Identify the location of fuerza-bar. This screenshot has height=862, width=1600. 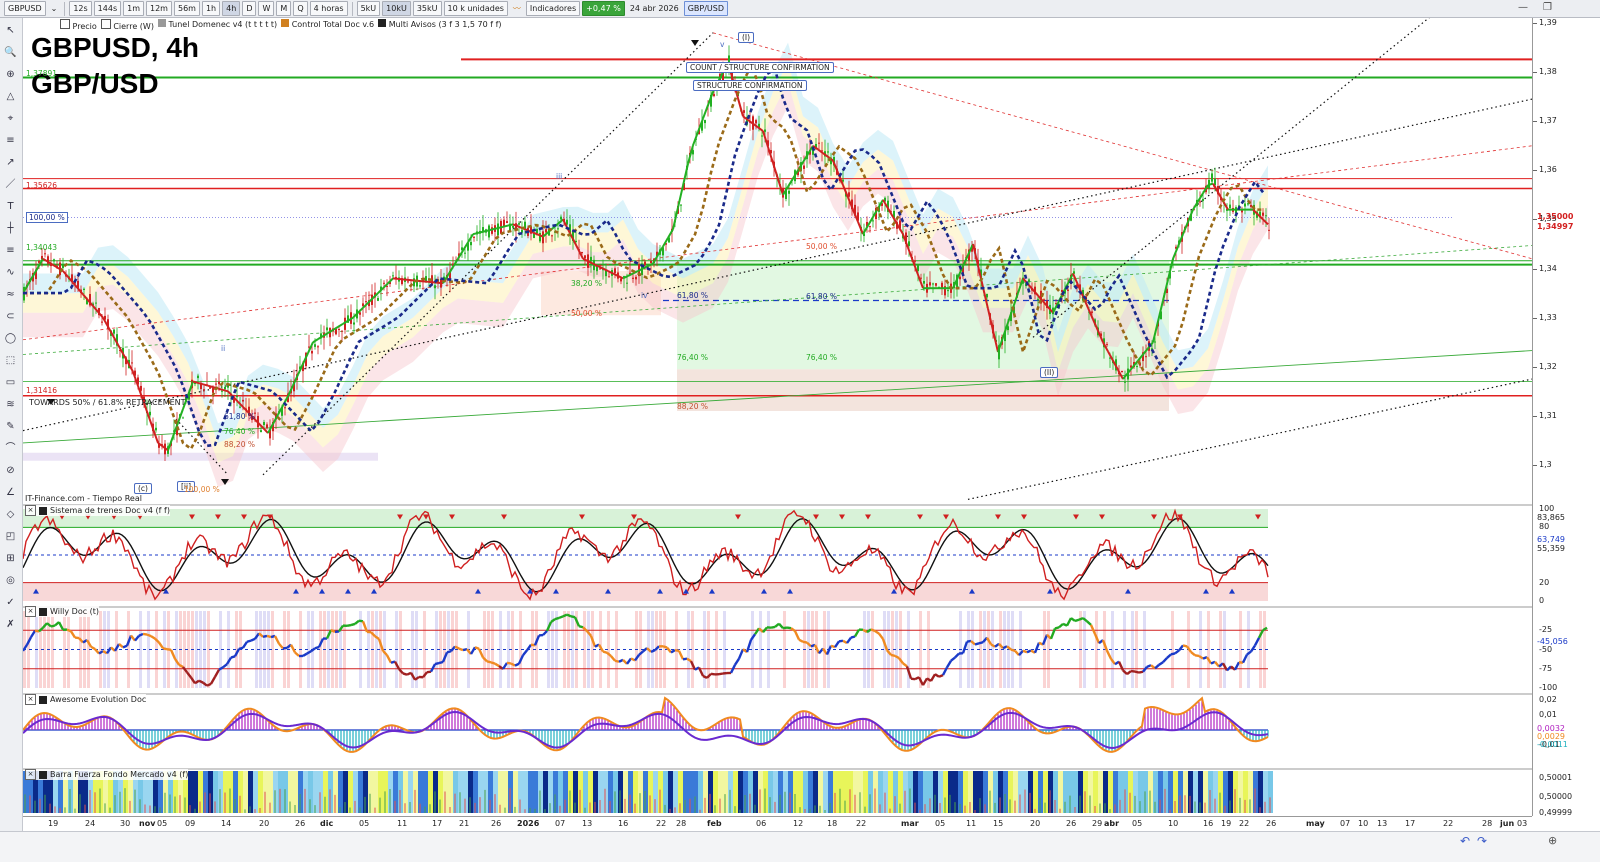
(810, 792).